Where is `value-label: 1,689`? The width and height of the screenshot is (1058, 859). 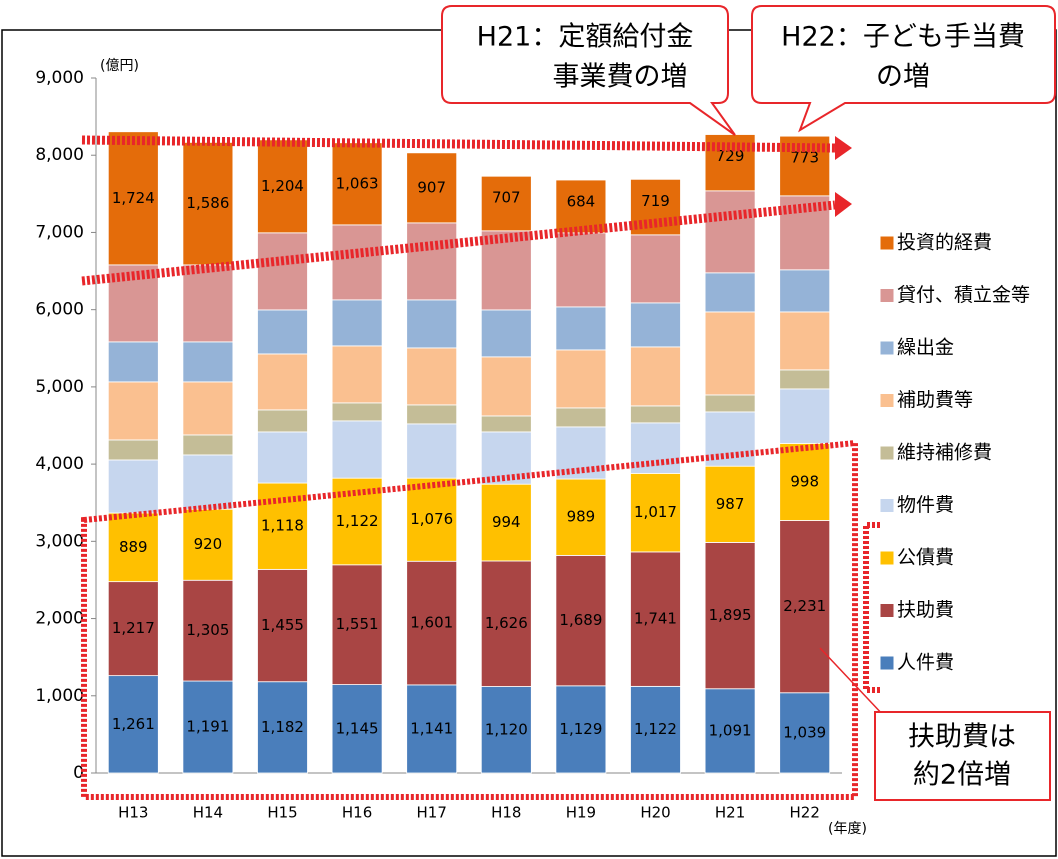
value-label: 1,689 is located at coordinates (580, 620).